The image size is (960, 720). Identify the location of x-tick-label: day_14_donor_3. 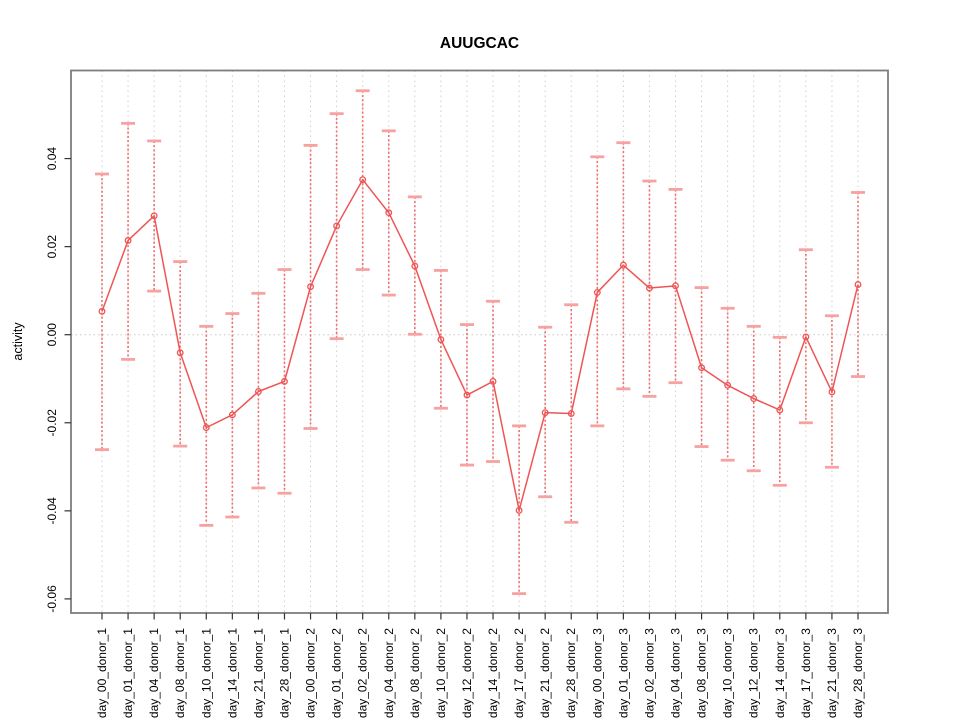
(780, 673).